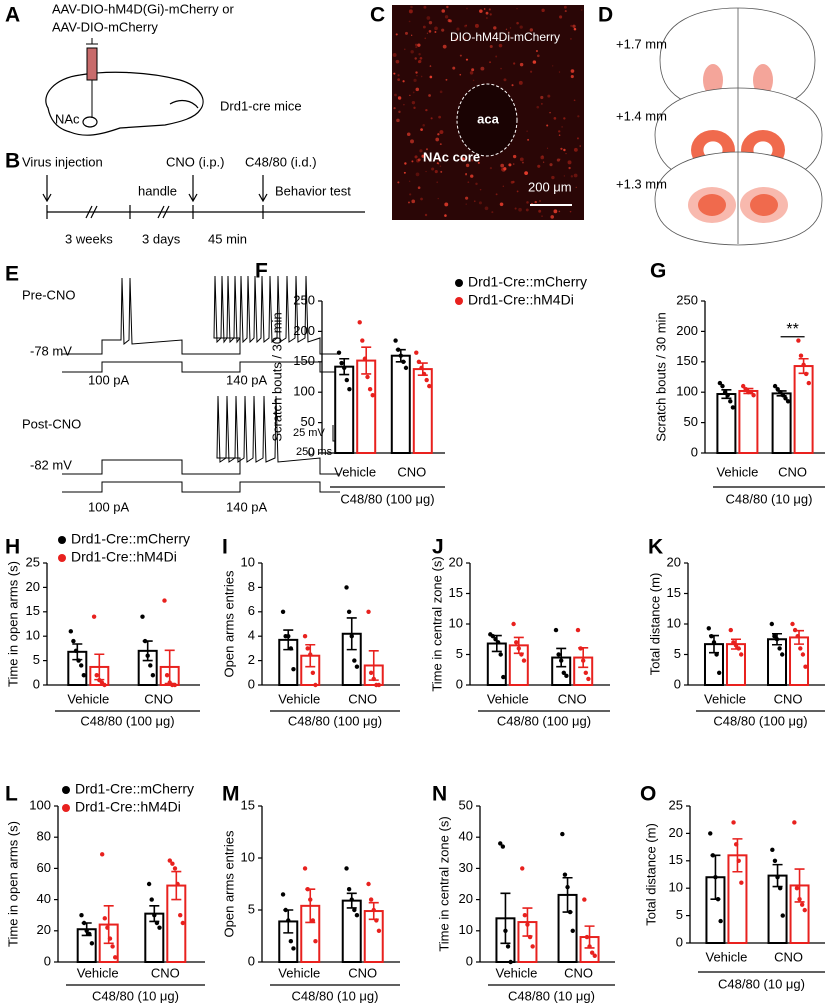 This screenshot has height=1007, width=837. What do you see at coordinates (36, 683) in the screenshot?
I see `y-tick-label: 0` at bounding box center [36, 683].